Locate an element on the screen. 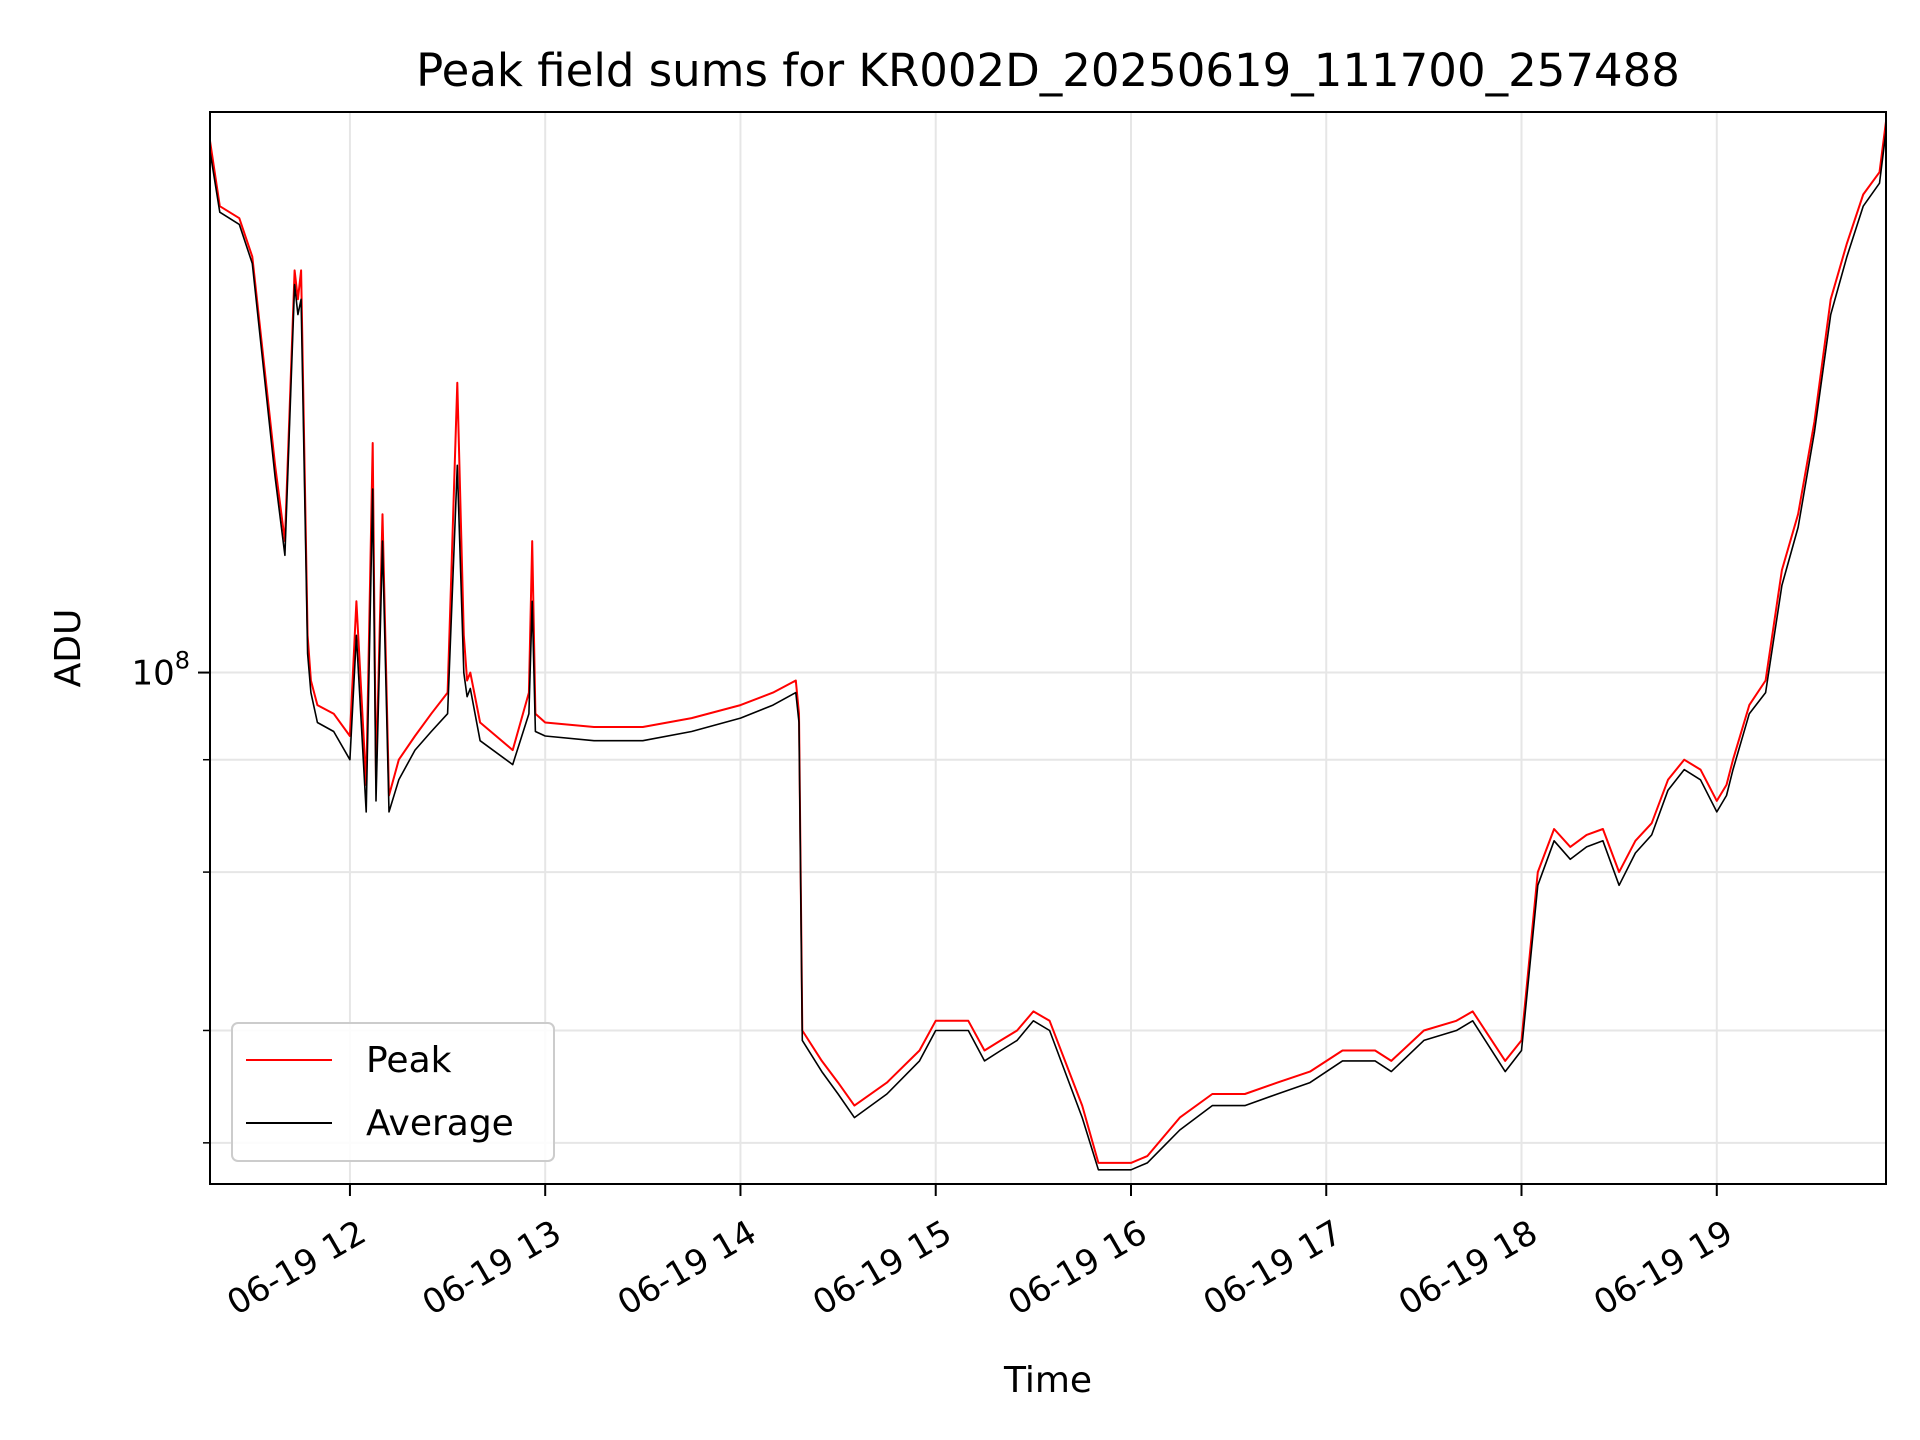 The width and height of the screenshot is (1920, 1440). legend-label-peak: Peak is located at coordinates (409, 1060).